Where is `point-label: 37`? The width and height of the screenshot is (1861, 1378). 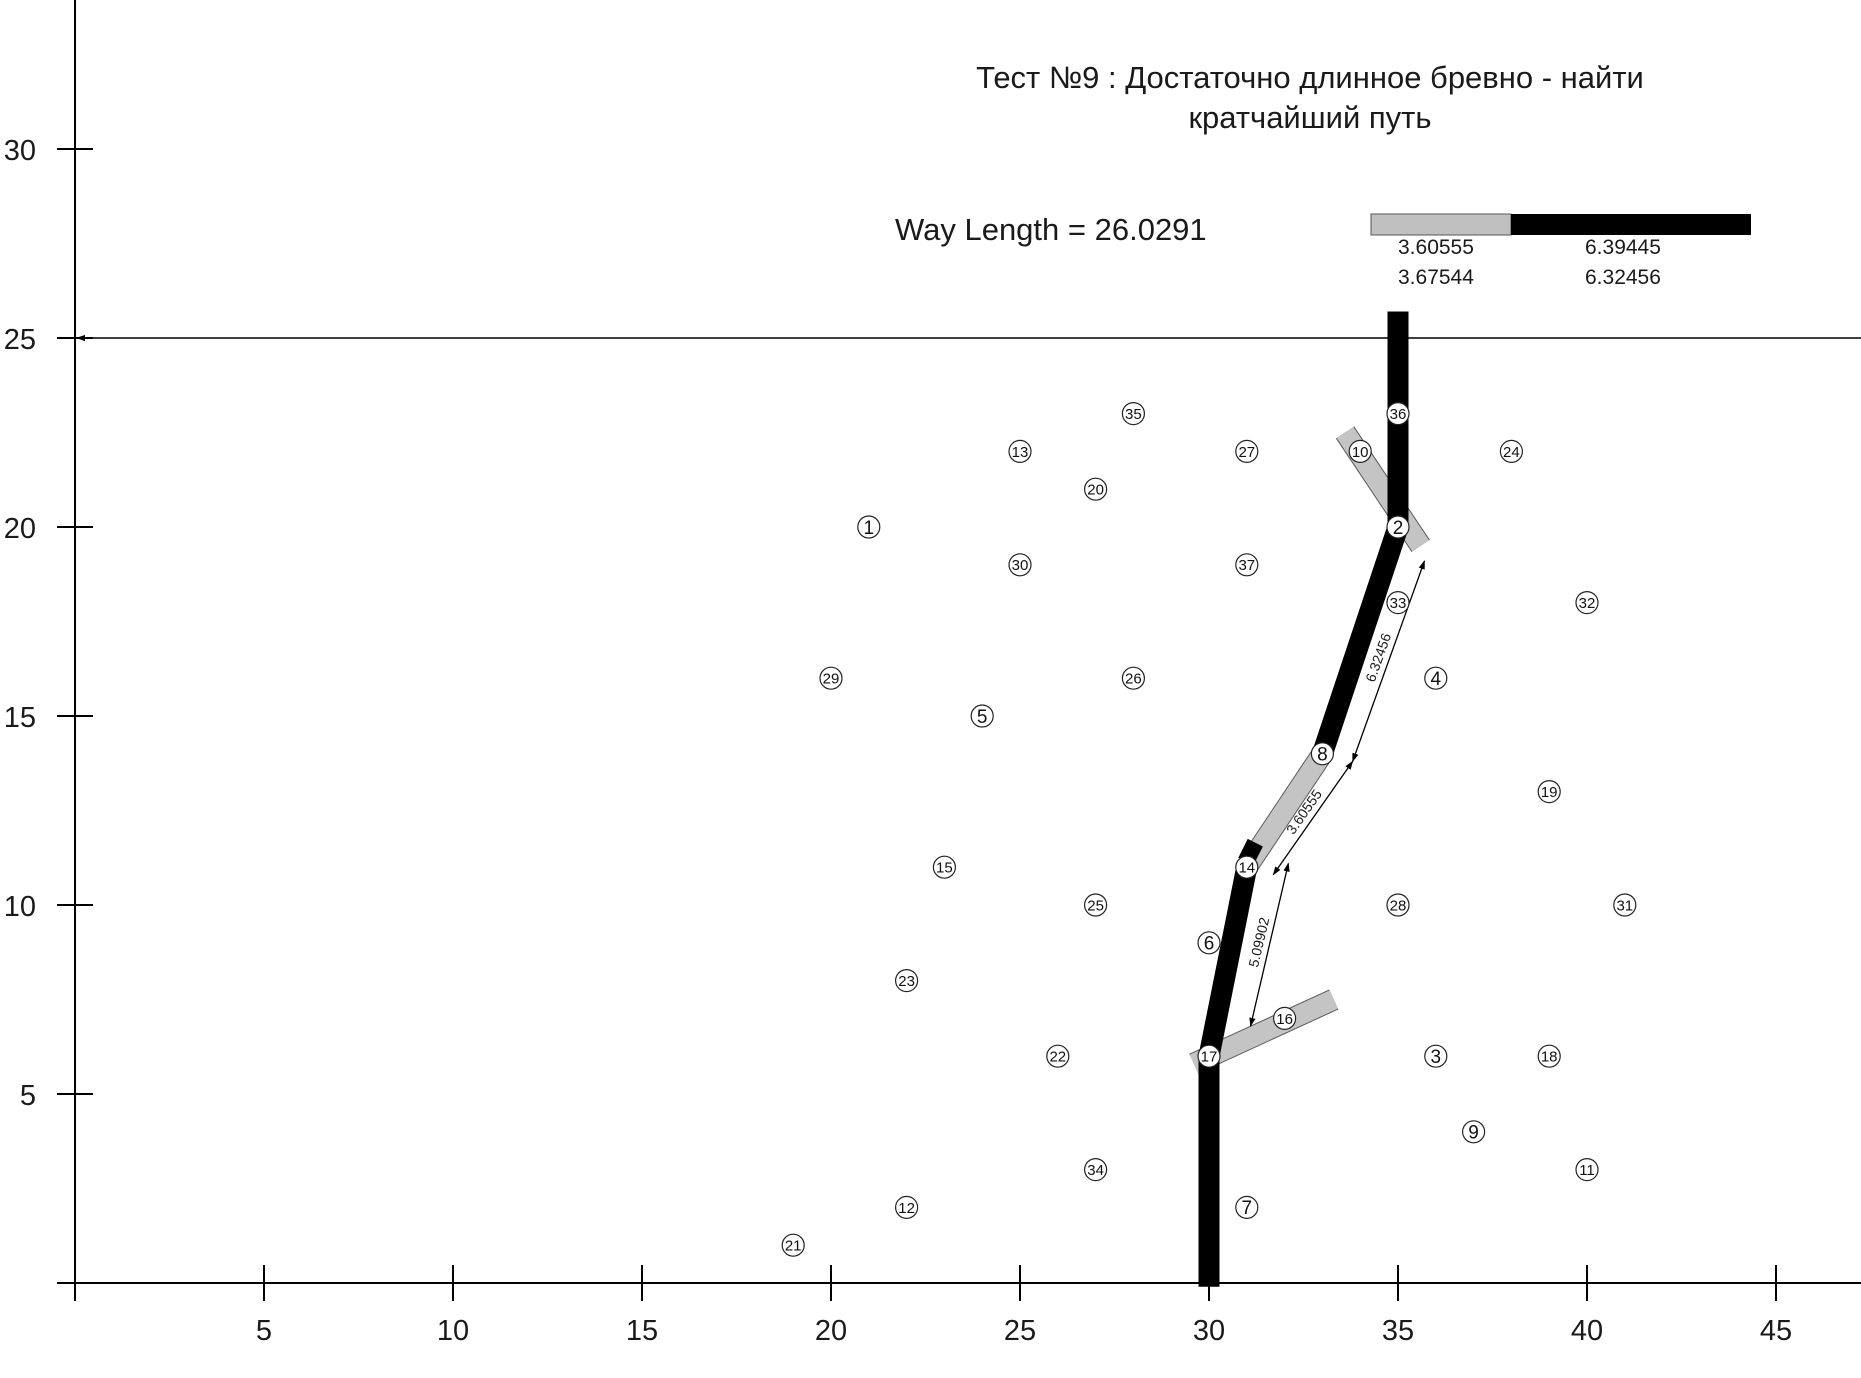 point-label: 37 is located at coordinates (1246, 565).